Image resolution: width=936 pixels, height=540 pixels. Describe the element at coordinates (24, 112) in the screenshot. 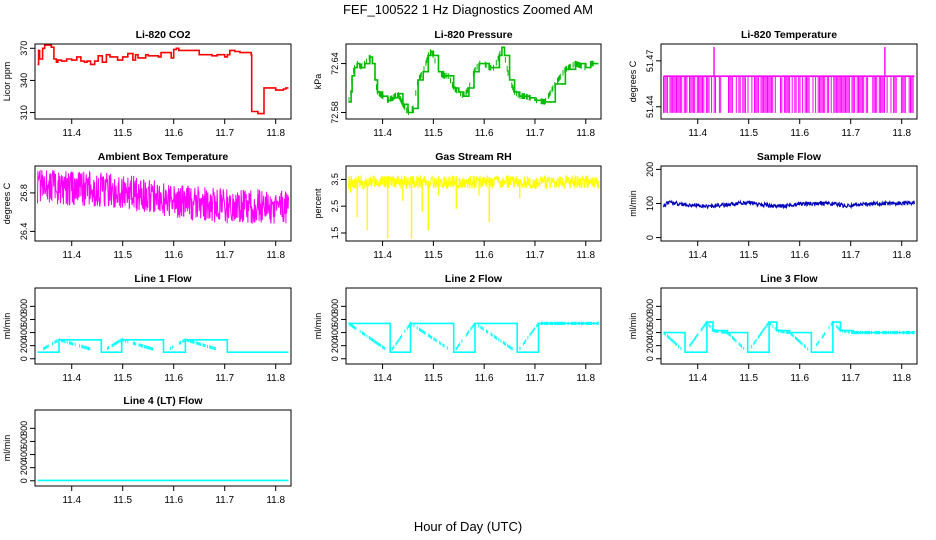

I see `y-tick-label: 310` at that location.